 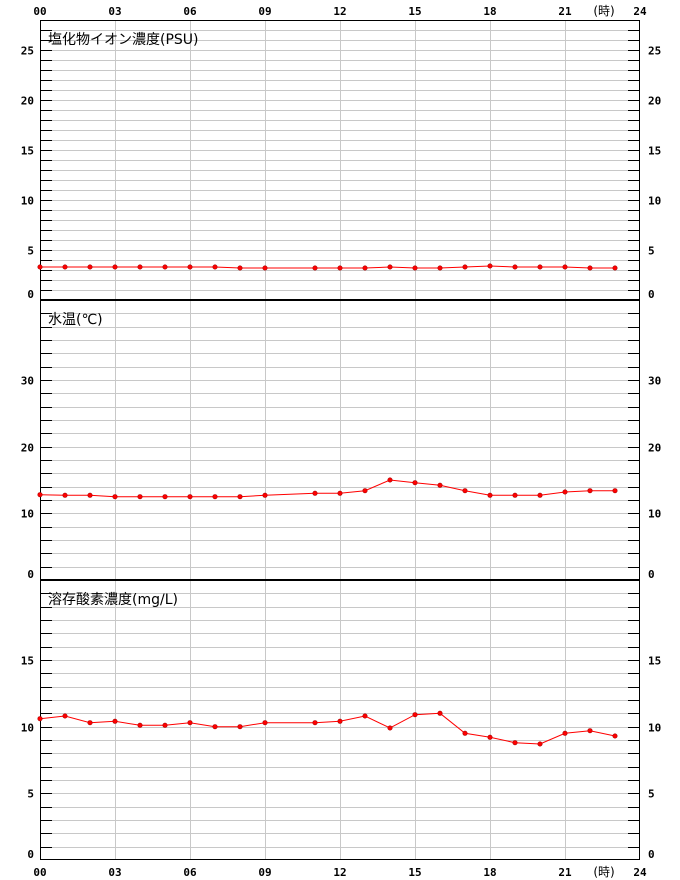 I want to click on x-tick-label-top: 06, so click(x=190, y=11).